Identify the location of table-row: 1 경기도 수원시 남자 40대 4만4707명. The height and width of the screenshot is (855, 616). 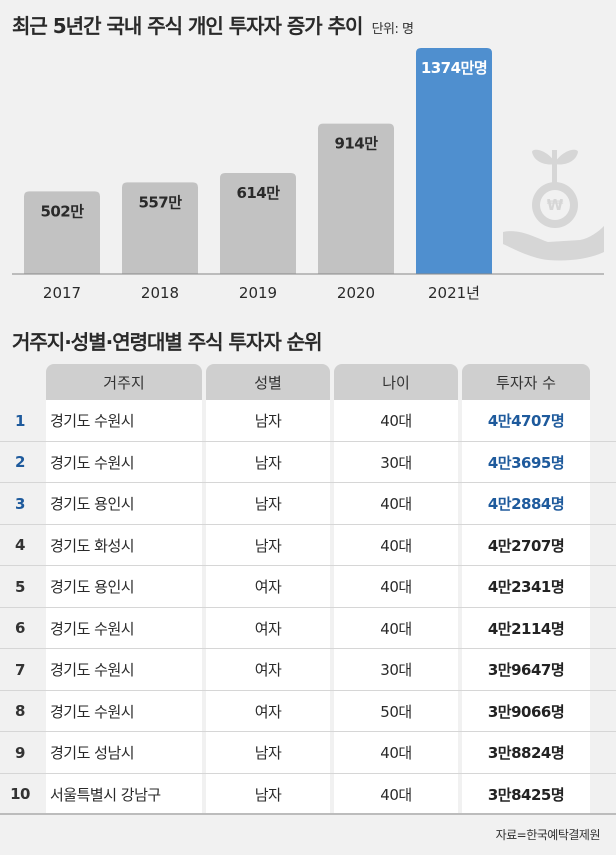
(308, 421).